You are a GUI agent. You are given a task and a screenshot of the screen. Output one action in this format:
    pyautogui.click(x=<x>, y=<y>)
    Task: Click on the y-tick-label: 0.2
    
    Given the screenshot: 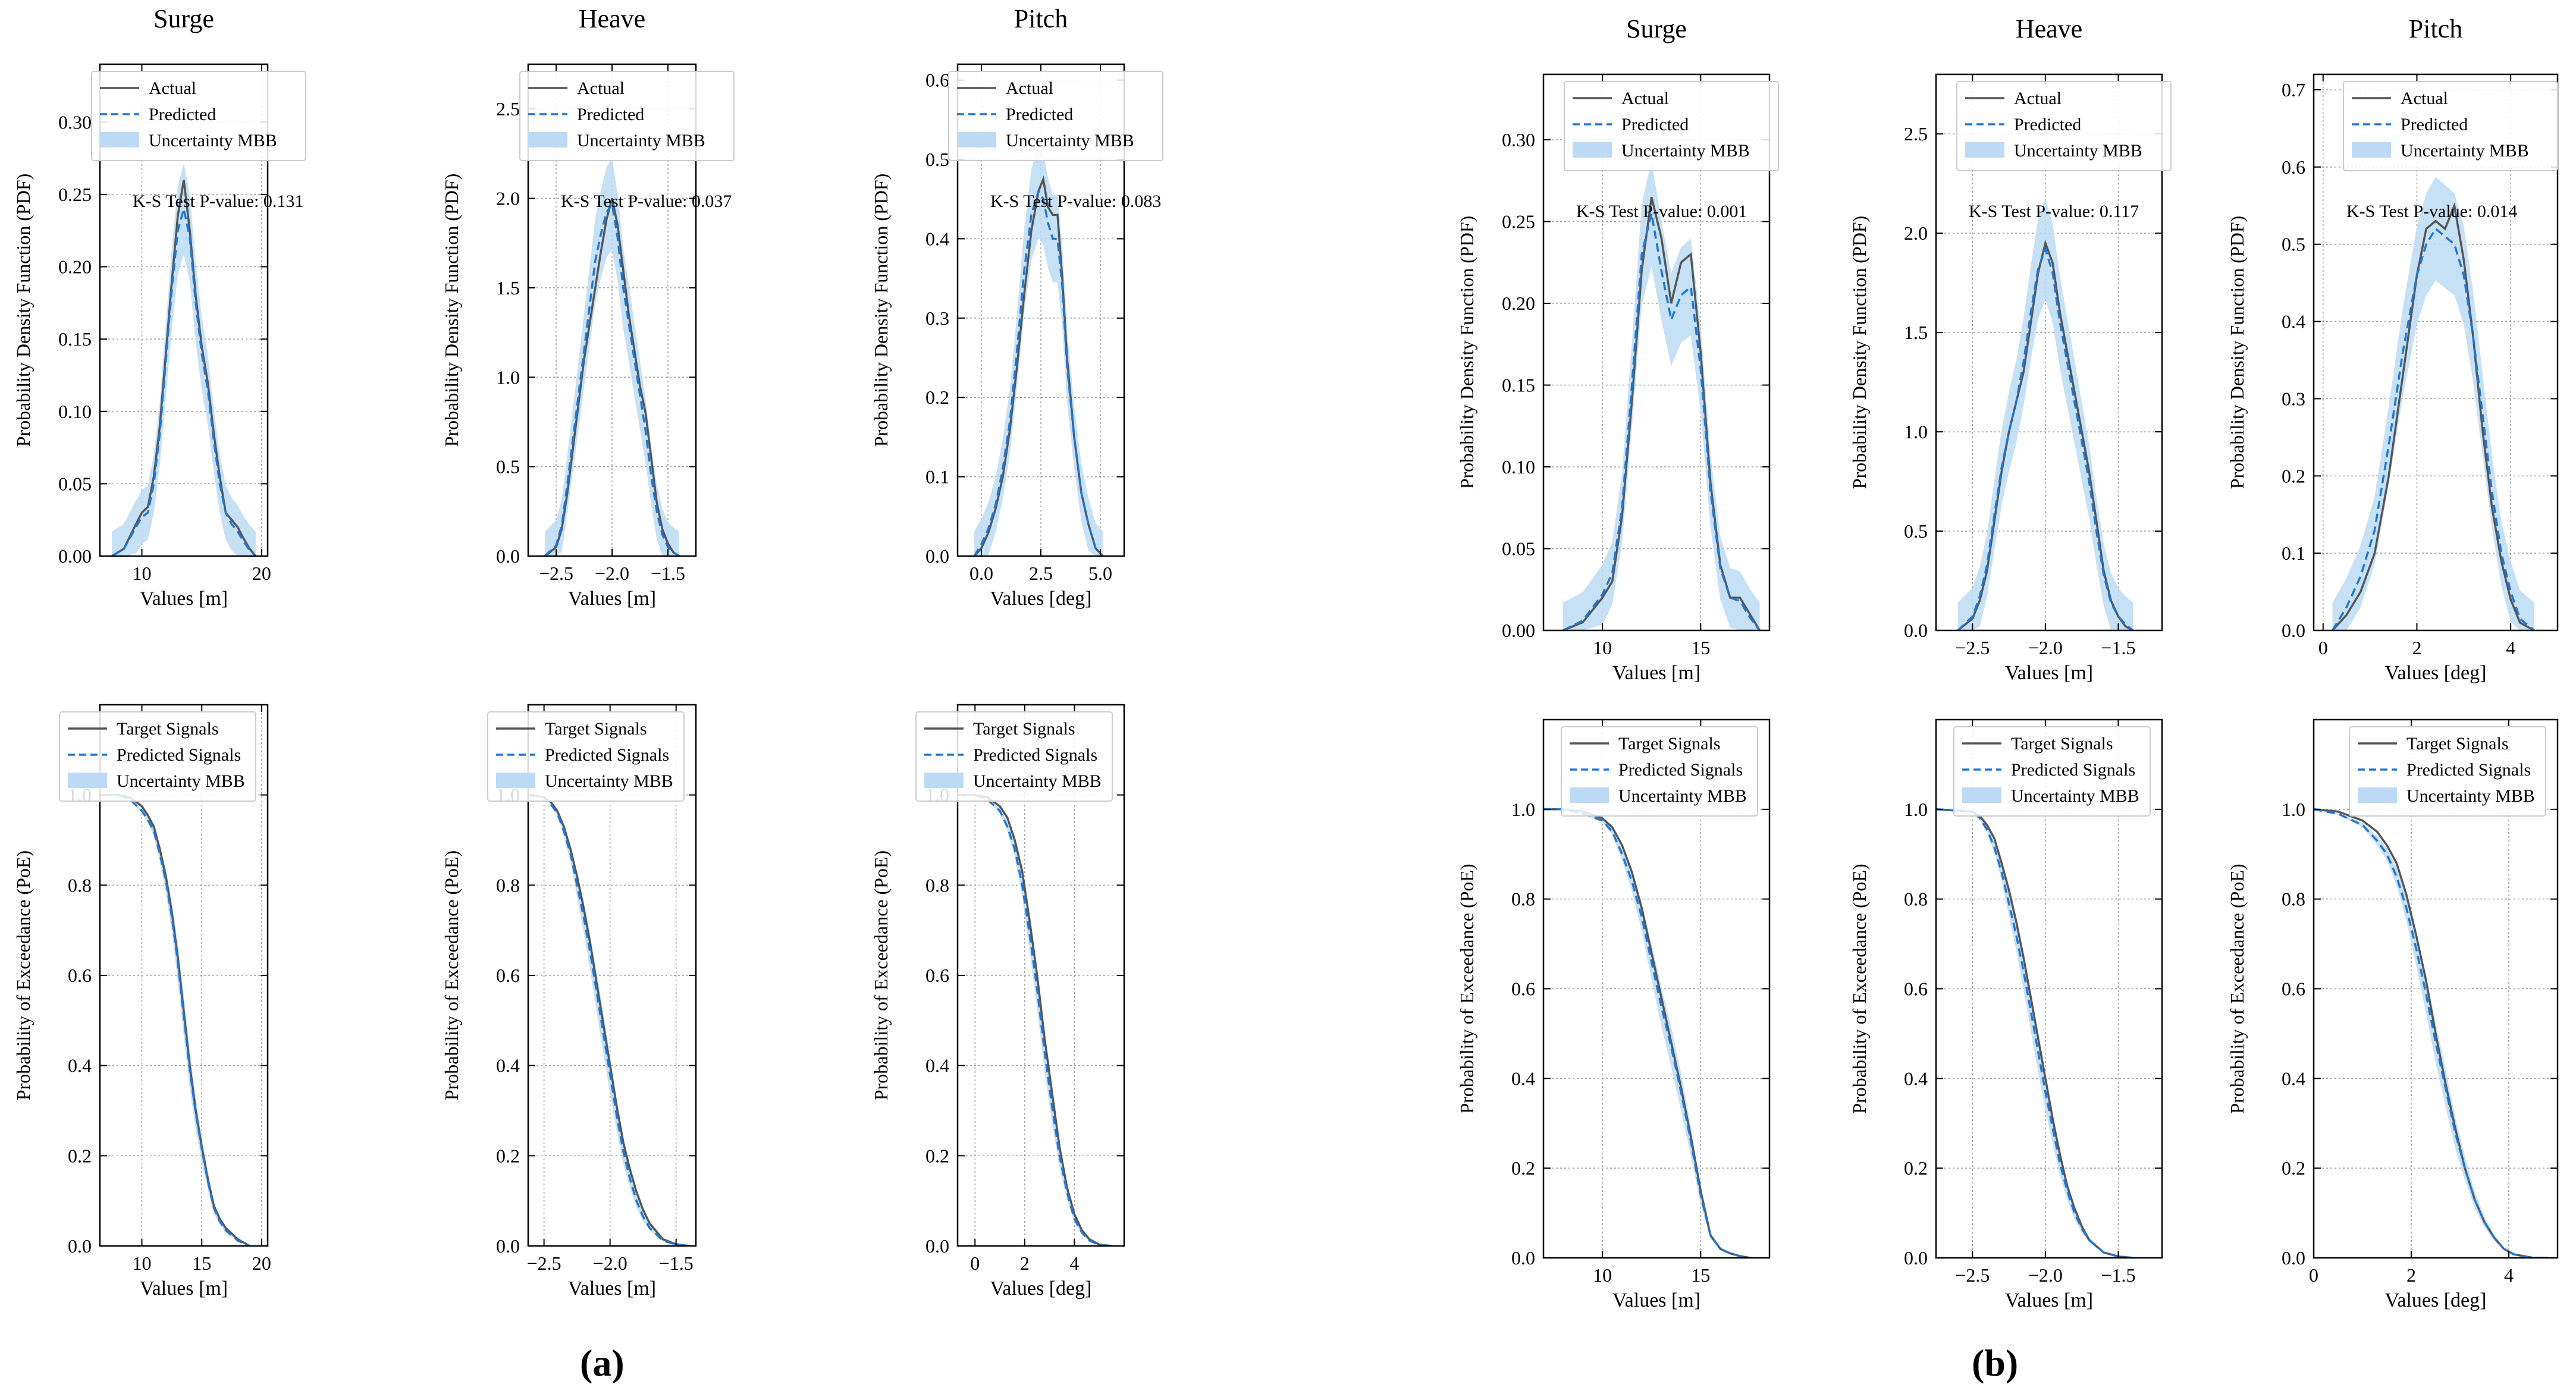 What is the action you would take?
    pyautogui.click(x=1523, y=1168)
    